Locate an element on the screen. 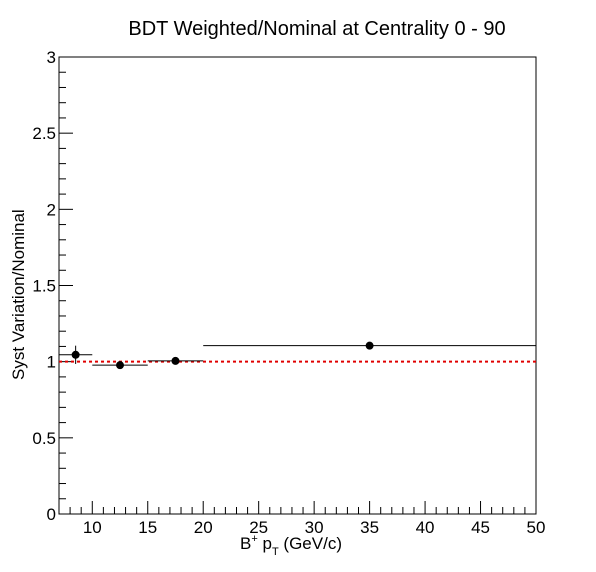  y-tick-label: 2.5 is located at coordinates (44, 133).